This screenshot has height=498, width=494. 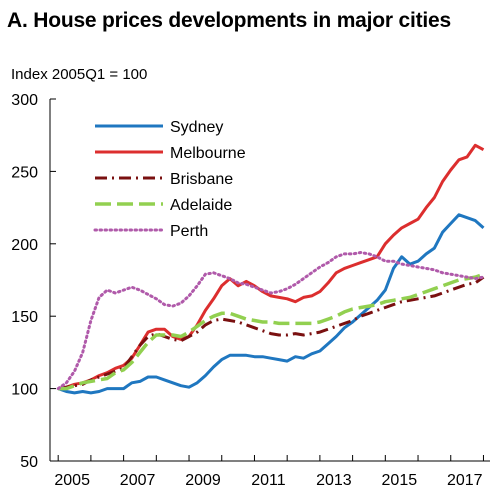 I want to click on legend: Sydney Melbourne Brisbane Adelaide Perth, so click(x=169, y=179).